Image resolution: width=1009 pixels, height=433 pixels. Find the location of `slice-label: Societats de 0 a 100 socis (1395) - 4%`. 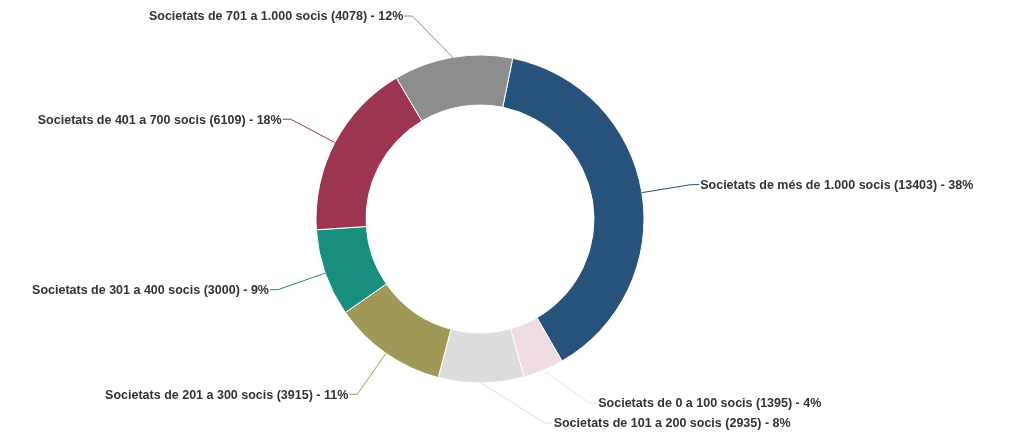

slice-label: Societats de 0 a 100 socis (1395) - 4% is located at coordinates (710, 403).